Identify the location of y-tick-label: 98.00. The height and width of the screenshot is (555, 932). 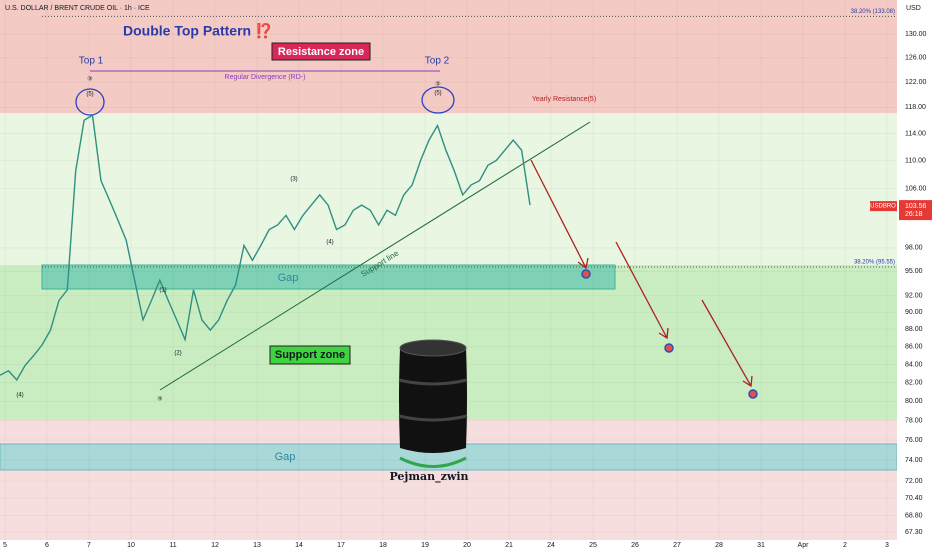
(914, 248).